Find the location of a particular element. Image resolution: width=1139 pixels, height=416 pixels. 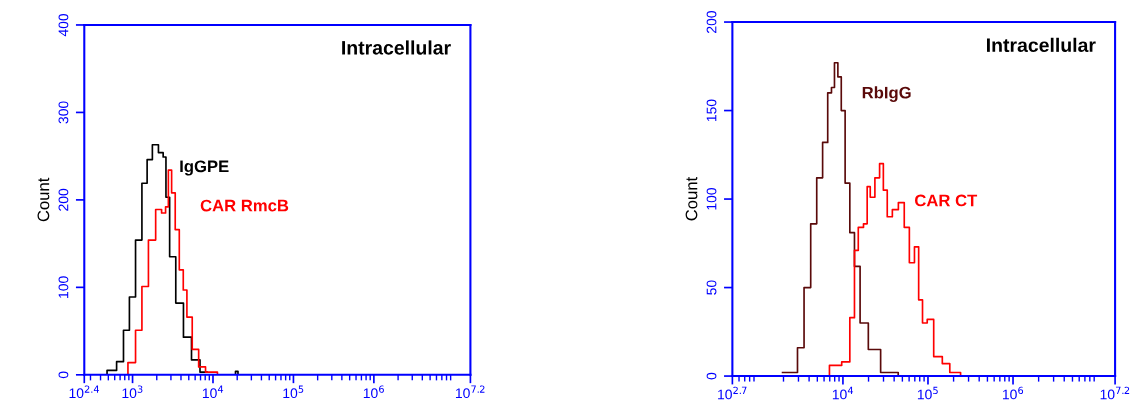

x-tick-label: 10$^{2.4}$ is located at coordinates (84, 392).